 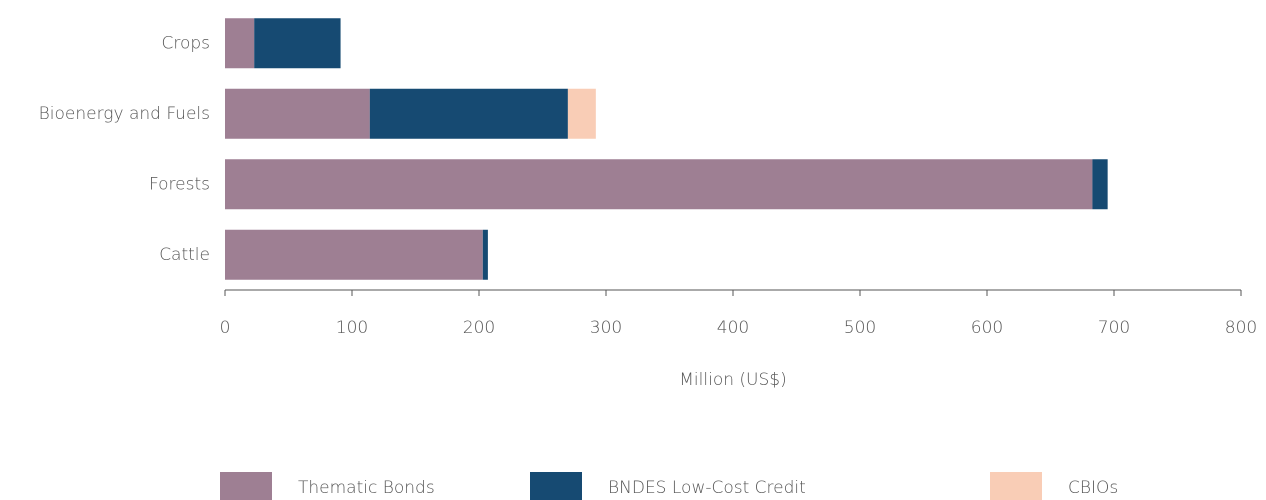 I want to click on x-tick-label: 600, so click(x=987, y=328).